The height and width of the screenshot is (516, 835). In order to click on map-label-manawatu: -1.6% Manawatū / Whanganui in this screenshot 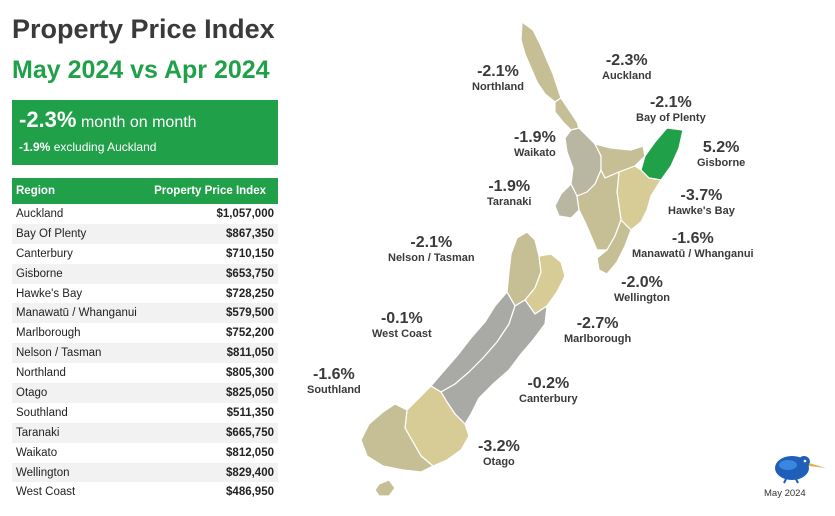, I will do `click(693, 245)`.